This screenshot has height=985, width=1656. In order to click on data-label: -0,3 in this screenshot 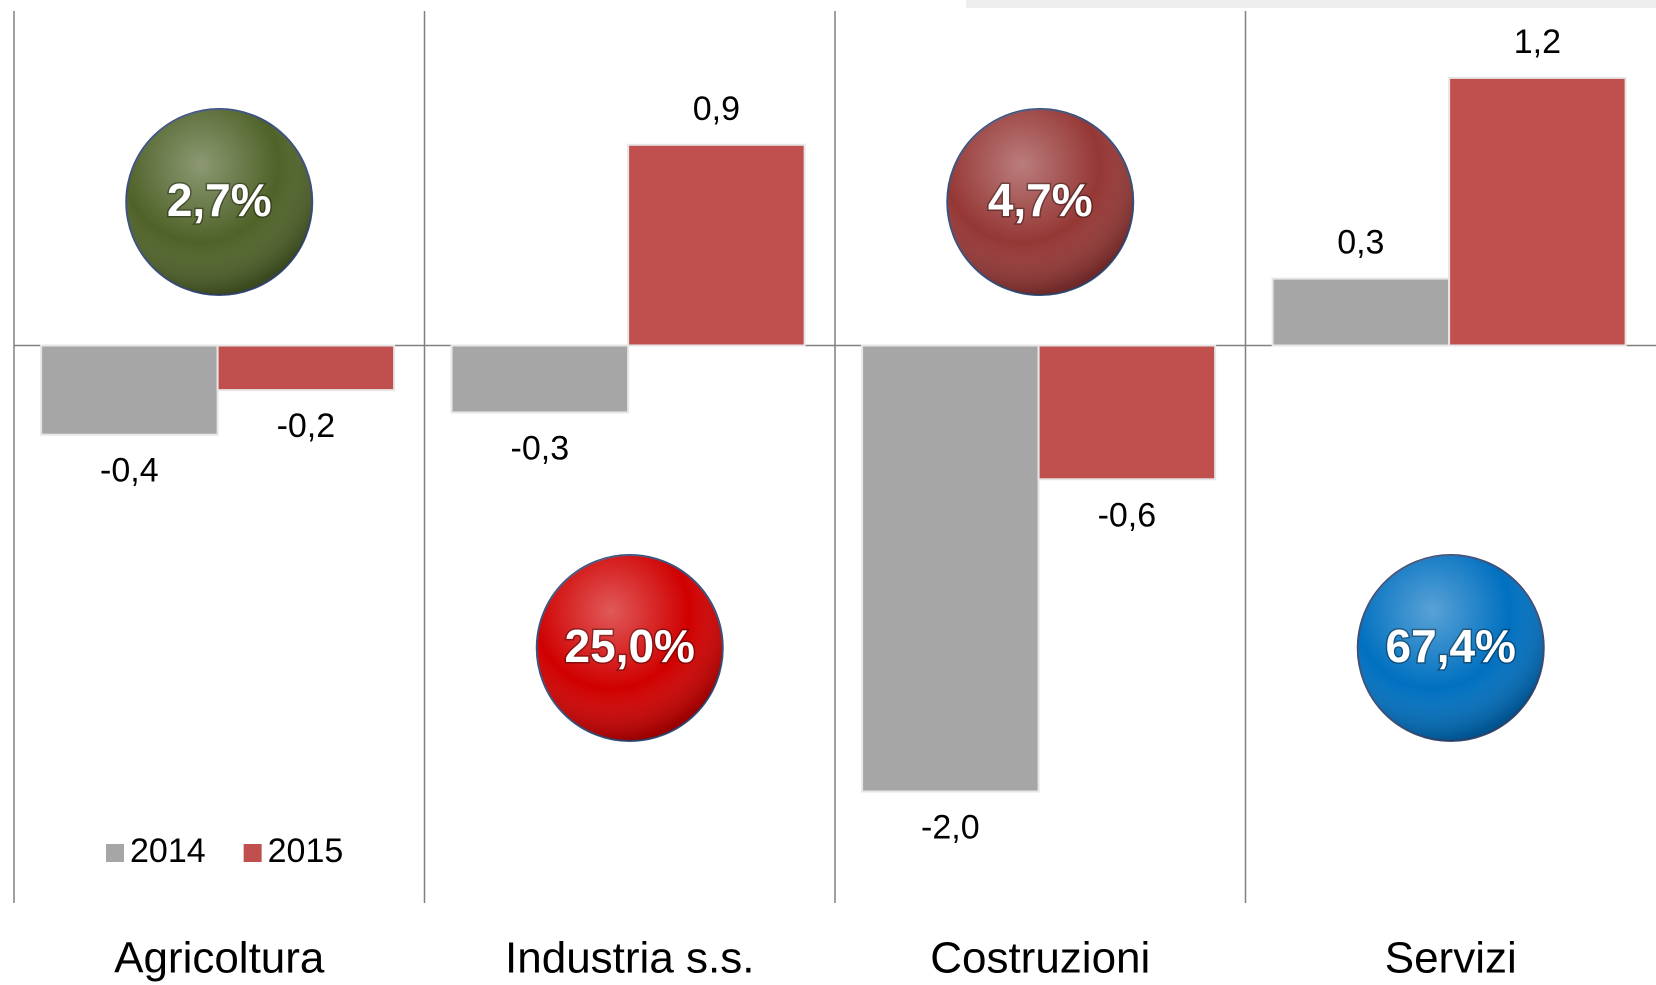, I will do `click(540, 448)`.